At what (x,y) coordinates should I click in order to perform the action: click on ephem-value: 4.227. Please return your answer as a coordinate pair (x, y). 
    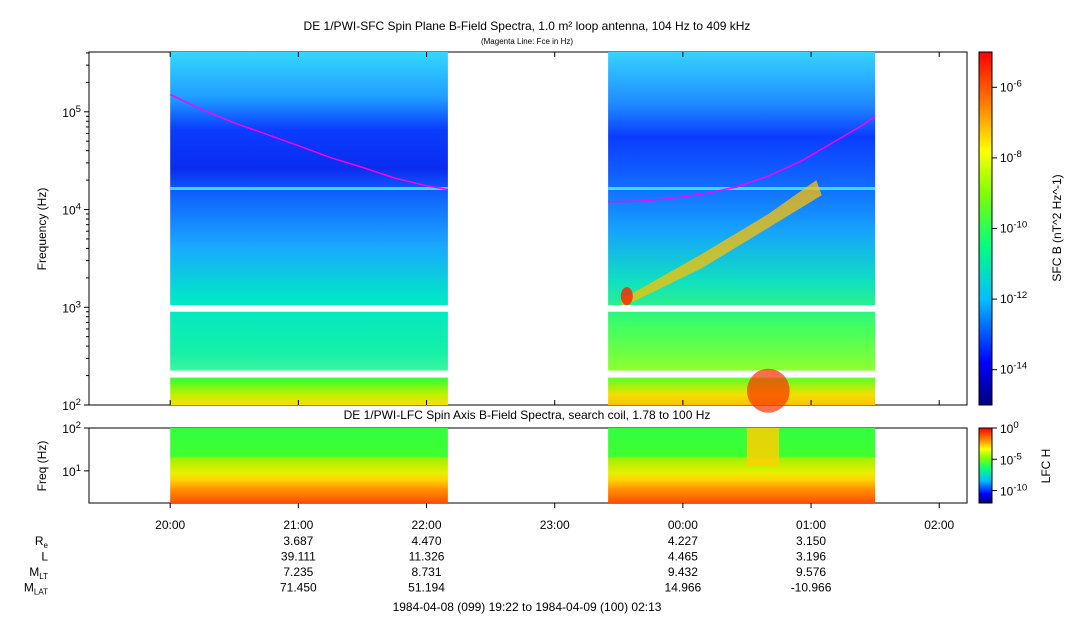
    Looking at the image, I should click on (683, 541).